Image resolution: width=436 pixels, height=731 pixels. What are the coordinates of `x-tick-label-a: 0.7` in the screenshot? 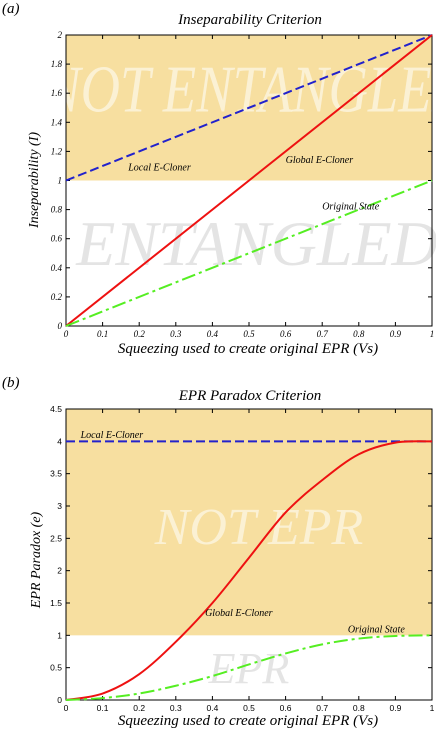 It's located at (323, 334).